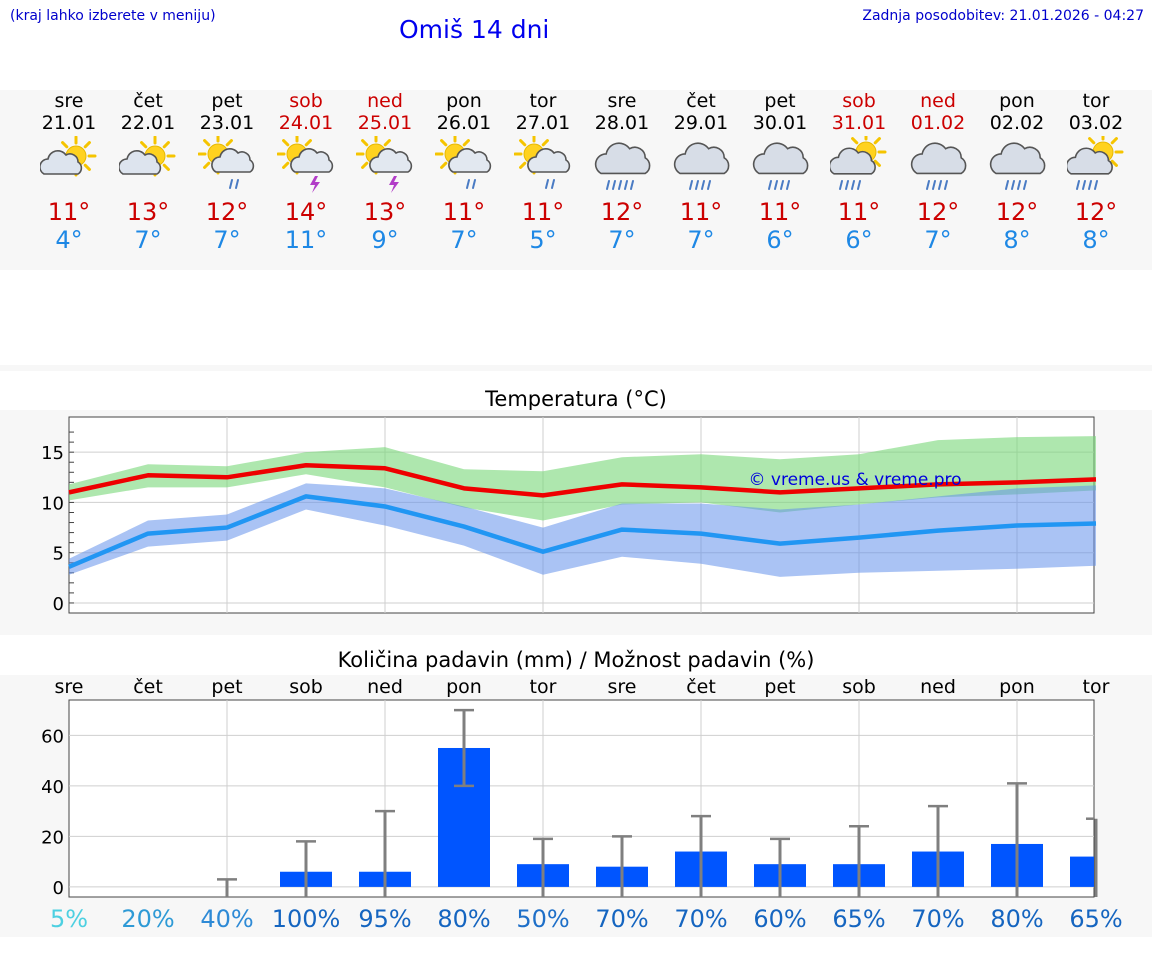  I want to click on day-date: 23.01, so click(227, 123).